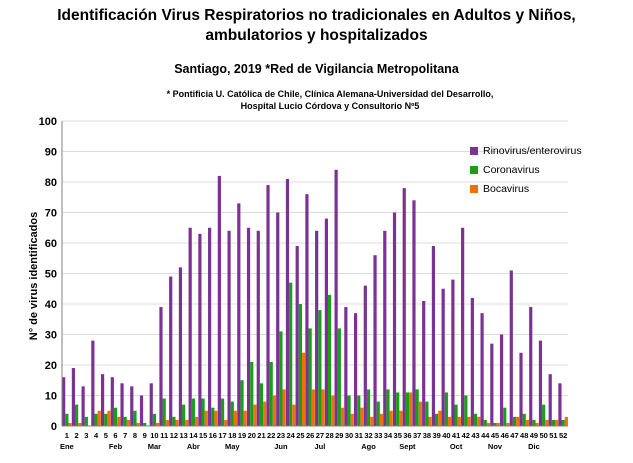  What do you see at coordinates (51, 153) in the screenshot?
I see `y-tick-label: 90` at bounding box center [51, 153].